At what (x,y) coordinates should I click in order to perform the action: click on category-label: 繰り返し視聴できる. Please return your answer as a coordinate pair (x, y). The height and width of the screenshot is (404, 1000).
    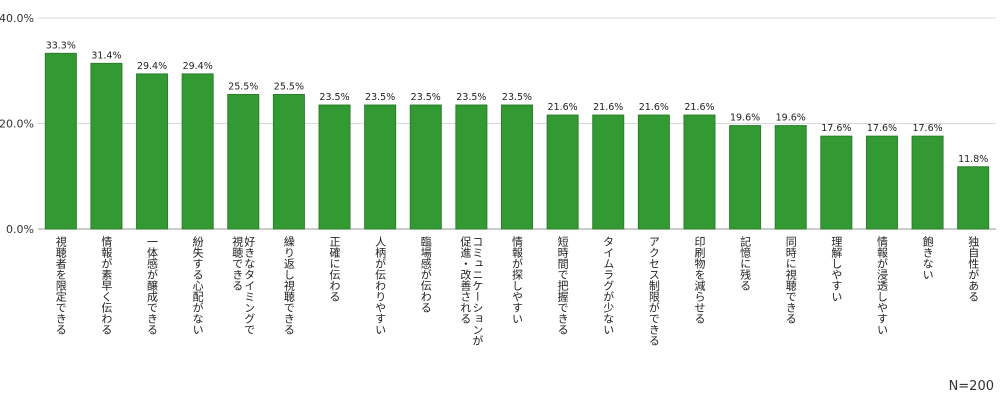
    Looking at the image, I should click on (288, 285).